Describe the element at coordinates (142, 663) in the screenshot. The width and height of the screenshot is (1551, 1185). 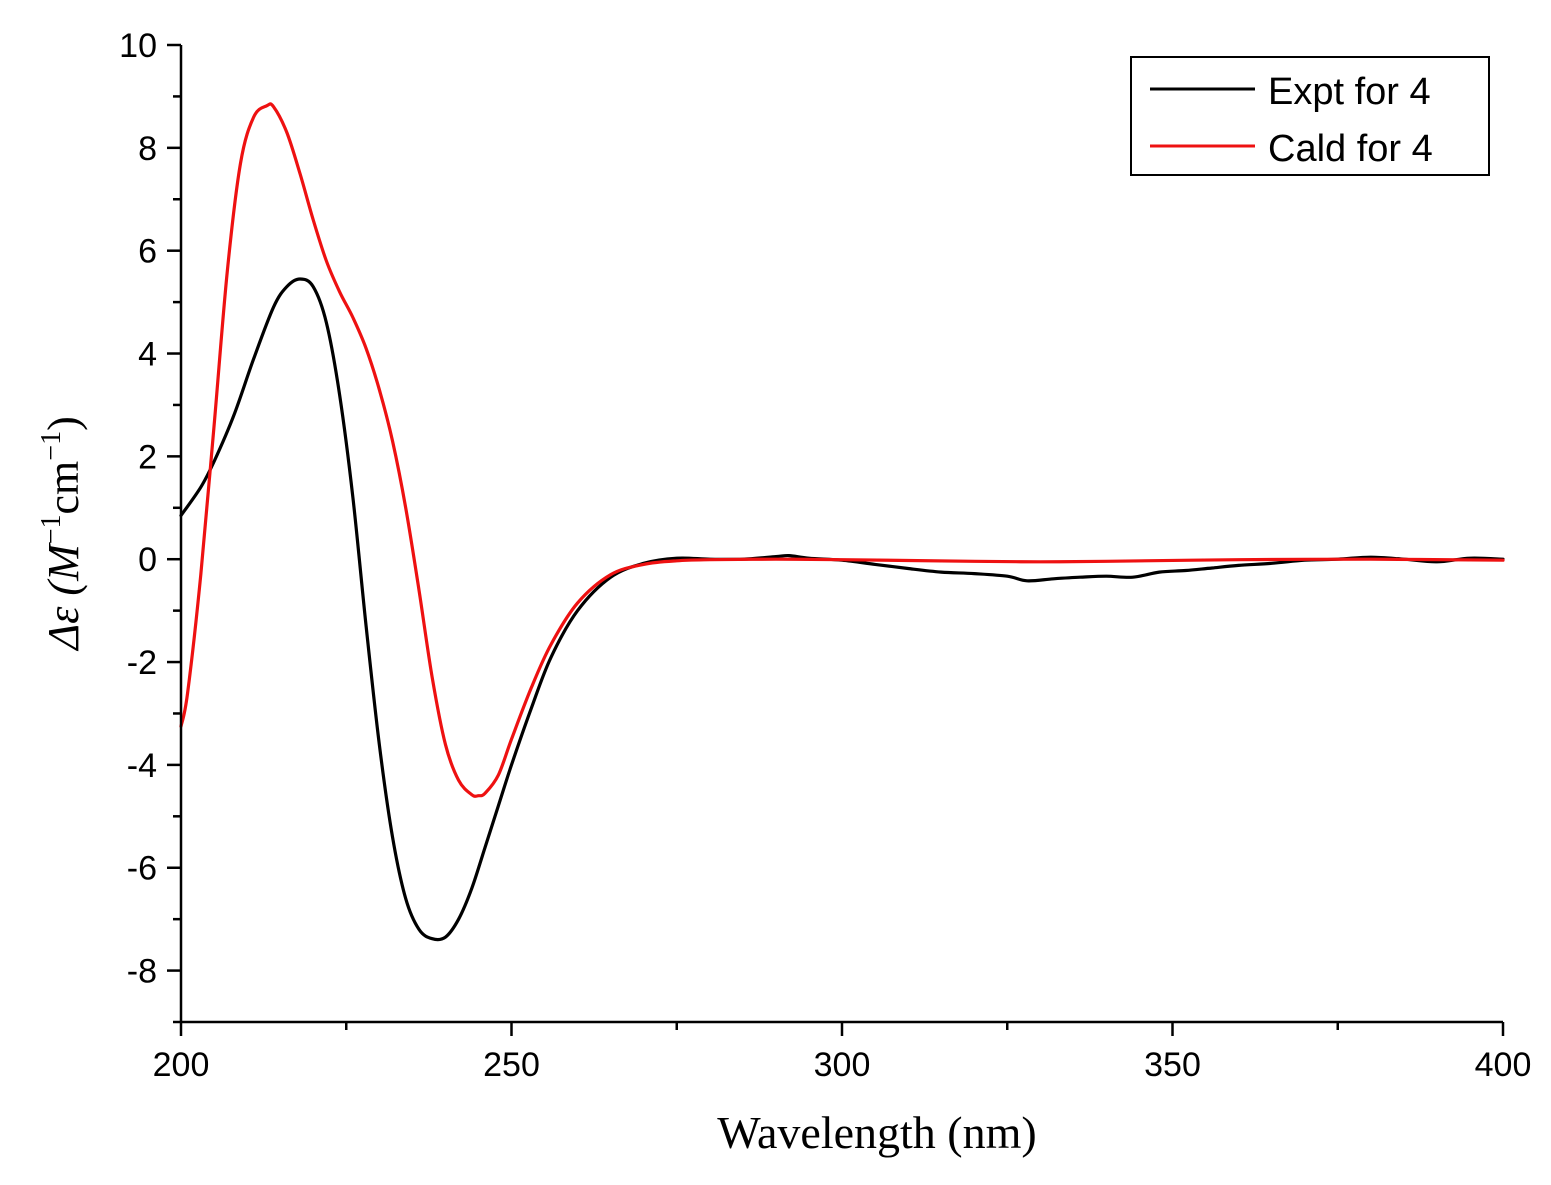
I see `y-tick-label: -2` at that location.